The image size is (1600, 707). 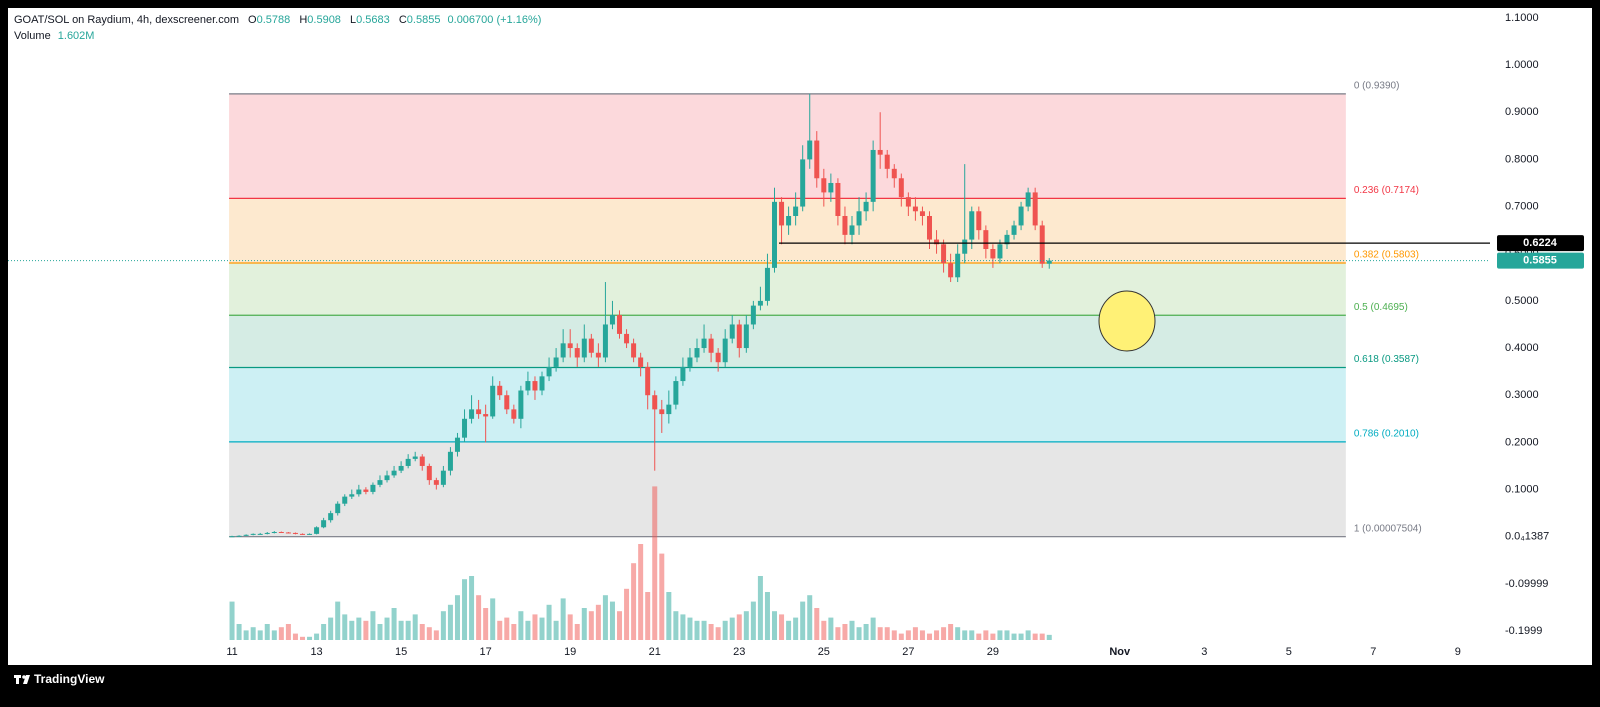 What do you see at coordinates (1386, 255) in the screenshot?
I see `fib-label: 0.382 (0.5803)` at bounding box center [1386, 255].